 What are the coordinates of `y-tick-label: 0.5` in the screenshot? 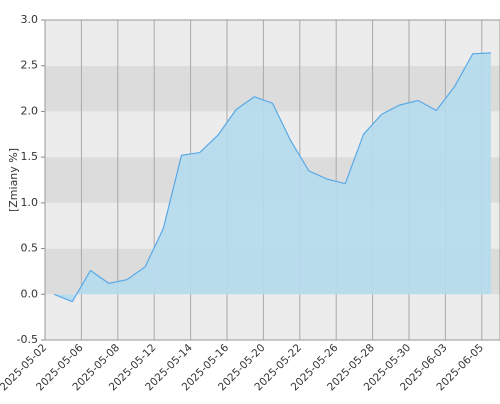 It's located at (30, 248).